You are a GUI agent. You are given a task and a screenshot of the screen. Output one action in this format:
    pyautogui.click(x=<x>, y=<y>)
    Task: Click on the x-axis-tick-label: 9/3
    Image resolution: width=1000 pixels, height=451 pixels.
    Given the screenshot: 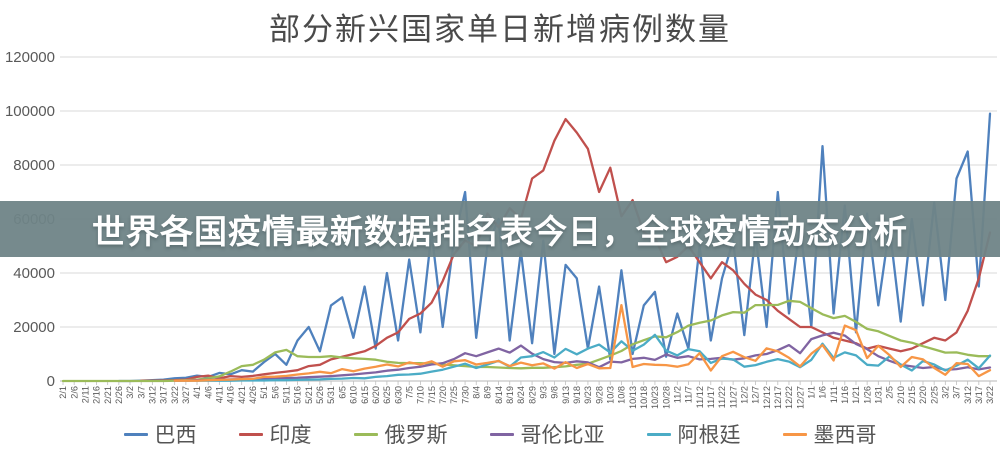 What is the action you would take?
    pyautogui.click(x=543, y=392)
    